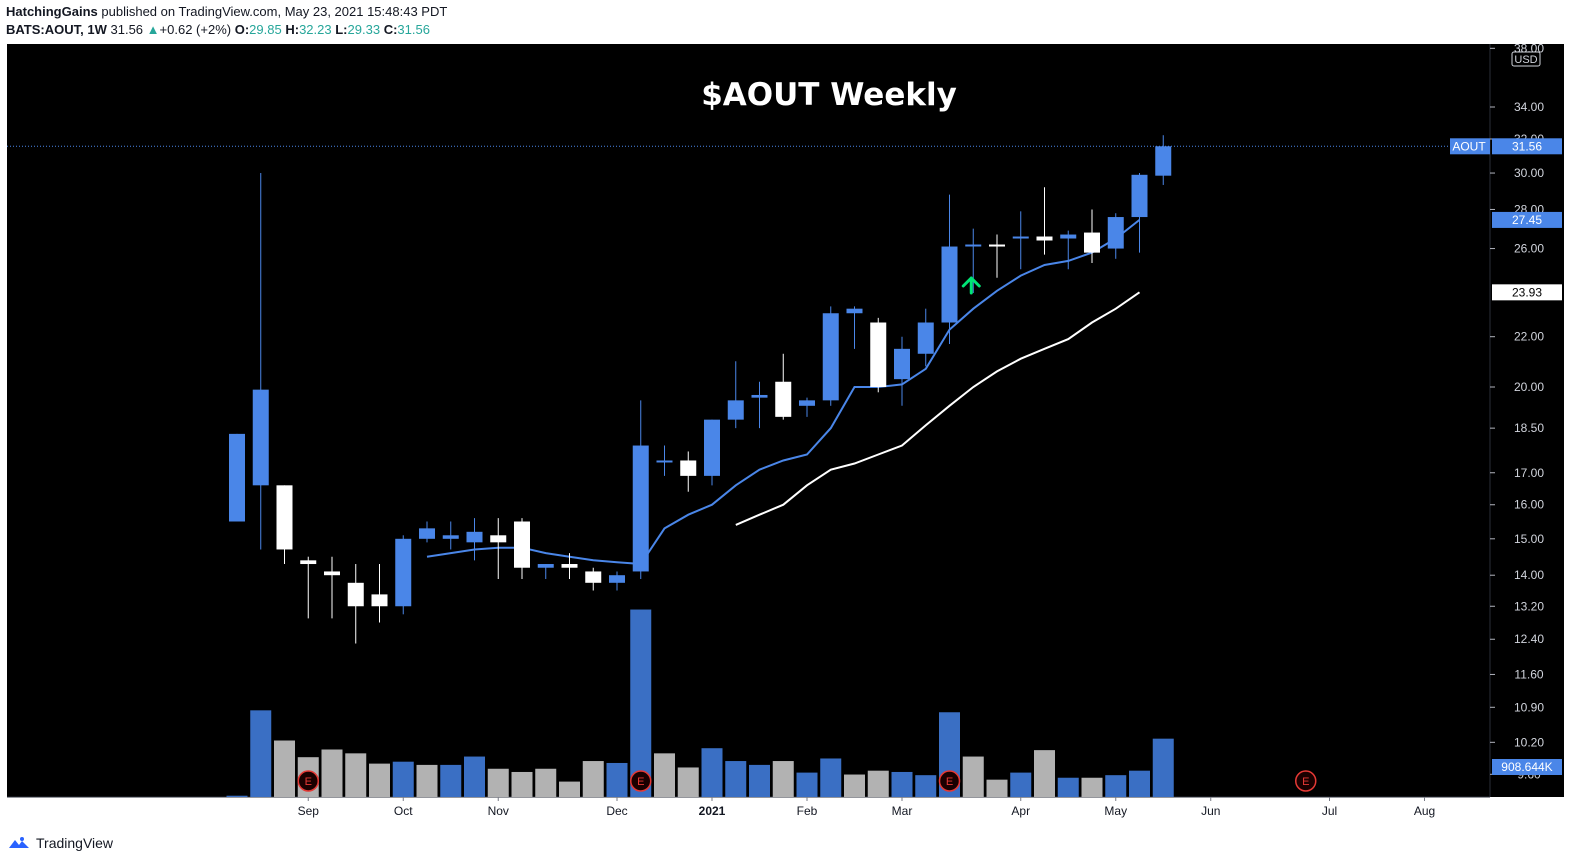  What do you see at coordinates (413, 29) in the screenshot?
I see `close-value: 31.56` at bounding box center [413, 29].